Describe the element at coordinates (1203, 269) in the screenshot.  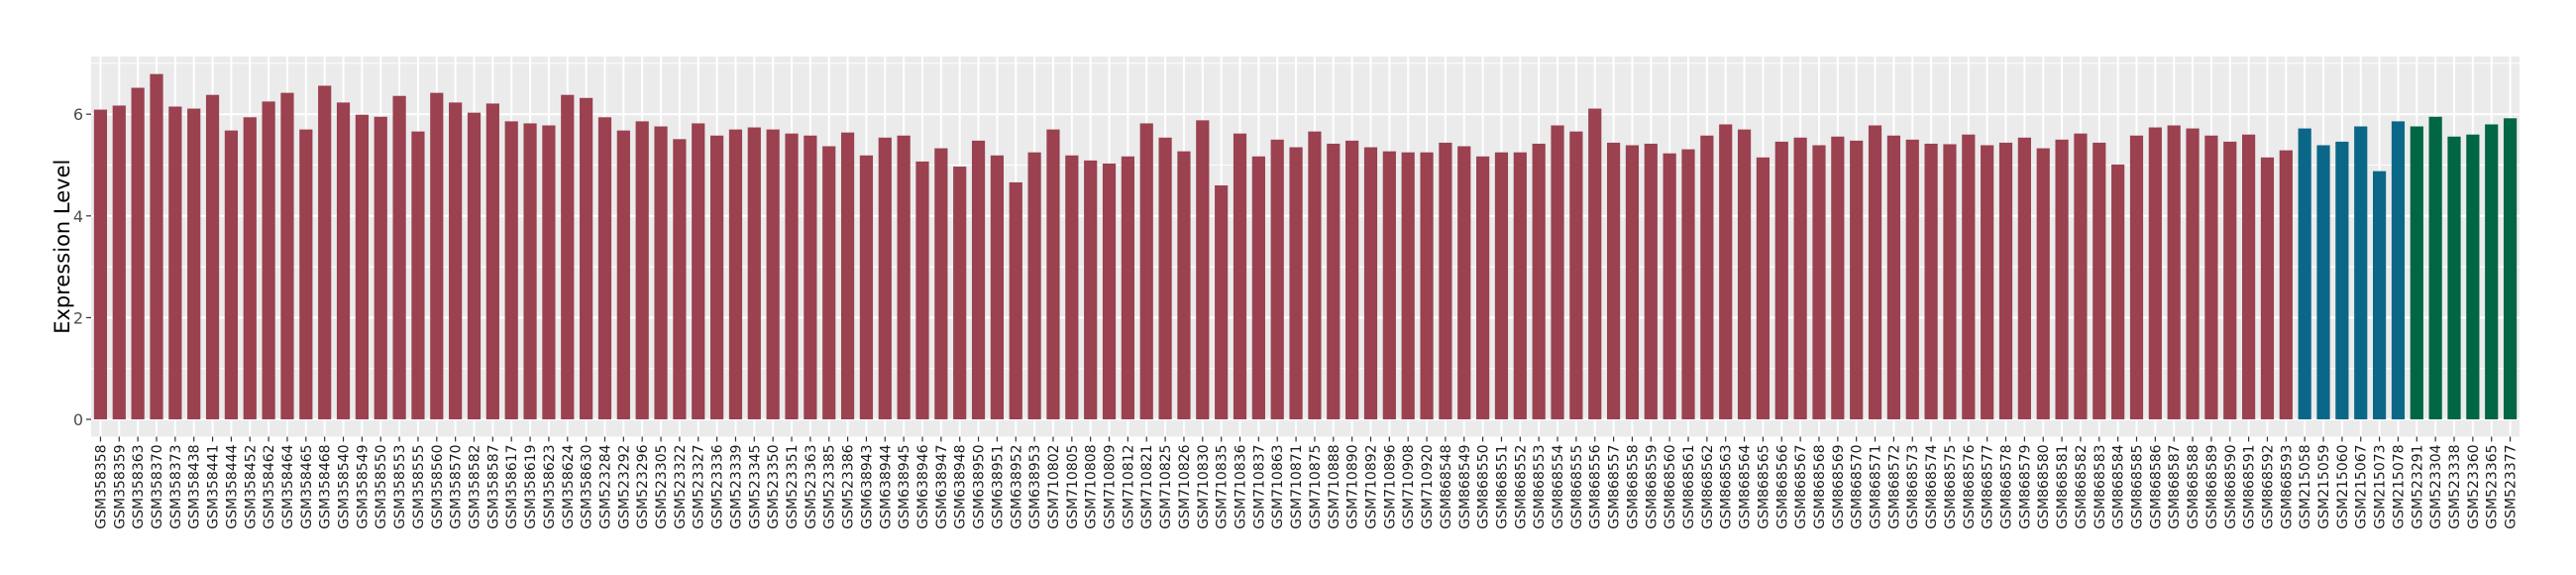
I see `bar-GSM710830` at that location.